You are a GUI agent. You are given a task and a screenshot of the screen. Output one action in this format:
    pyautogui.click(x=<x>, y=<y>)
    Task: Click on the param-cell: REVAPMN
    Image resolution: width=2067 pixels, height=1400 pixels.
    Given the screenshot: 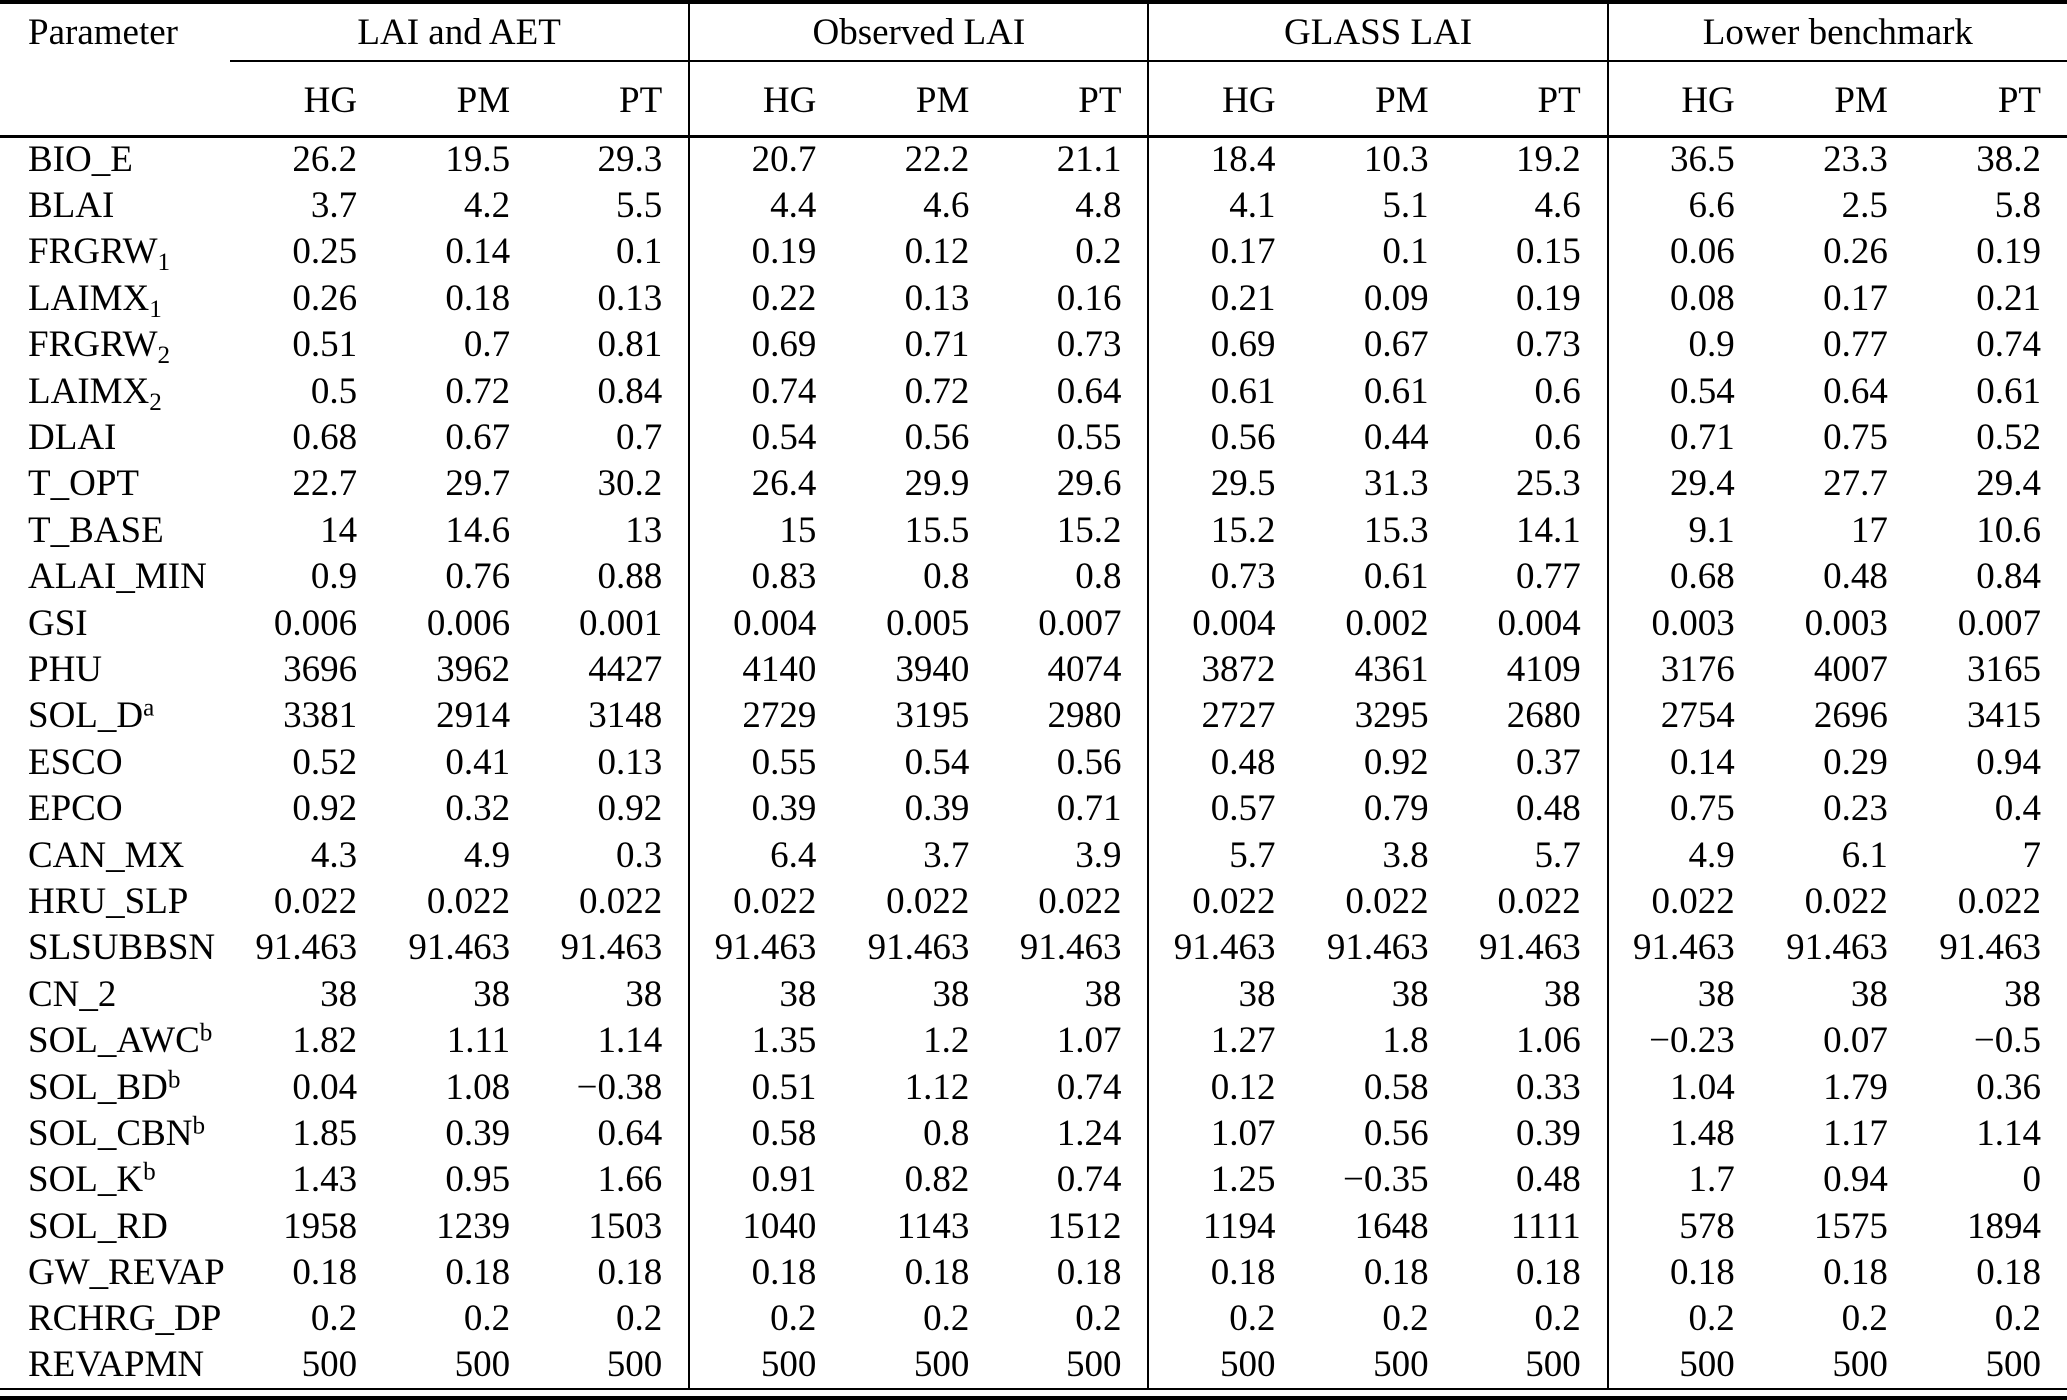 What is the action you would take?
    pyautogui.click(x=115, y=1366)
    